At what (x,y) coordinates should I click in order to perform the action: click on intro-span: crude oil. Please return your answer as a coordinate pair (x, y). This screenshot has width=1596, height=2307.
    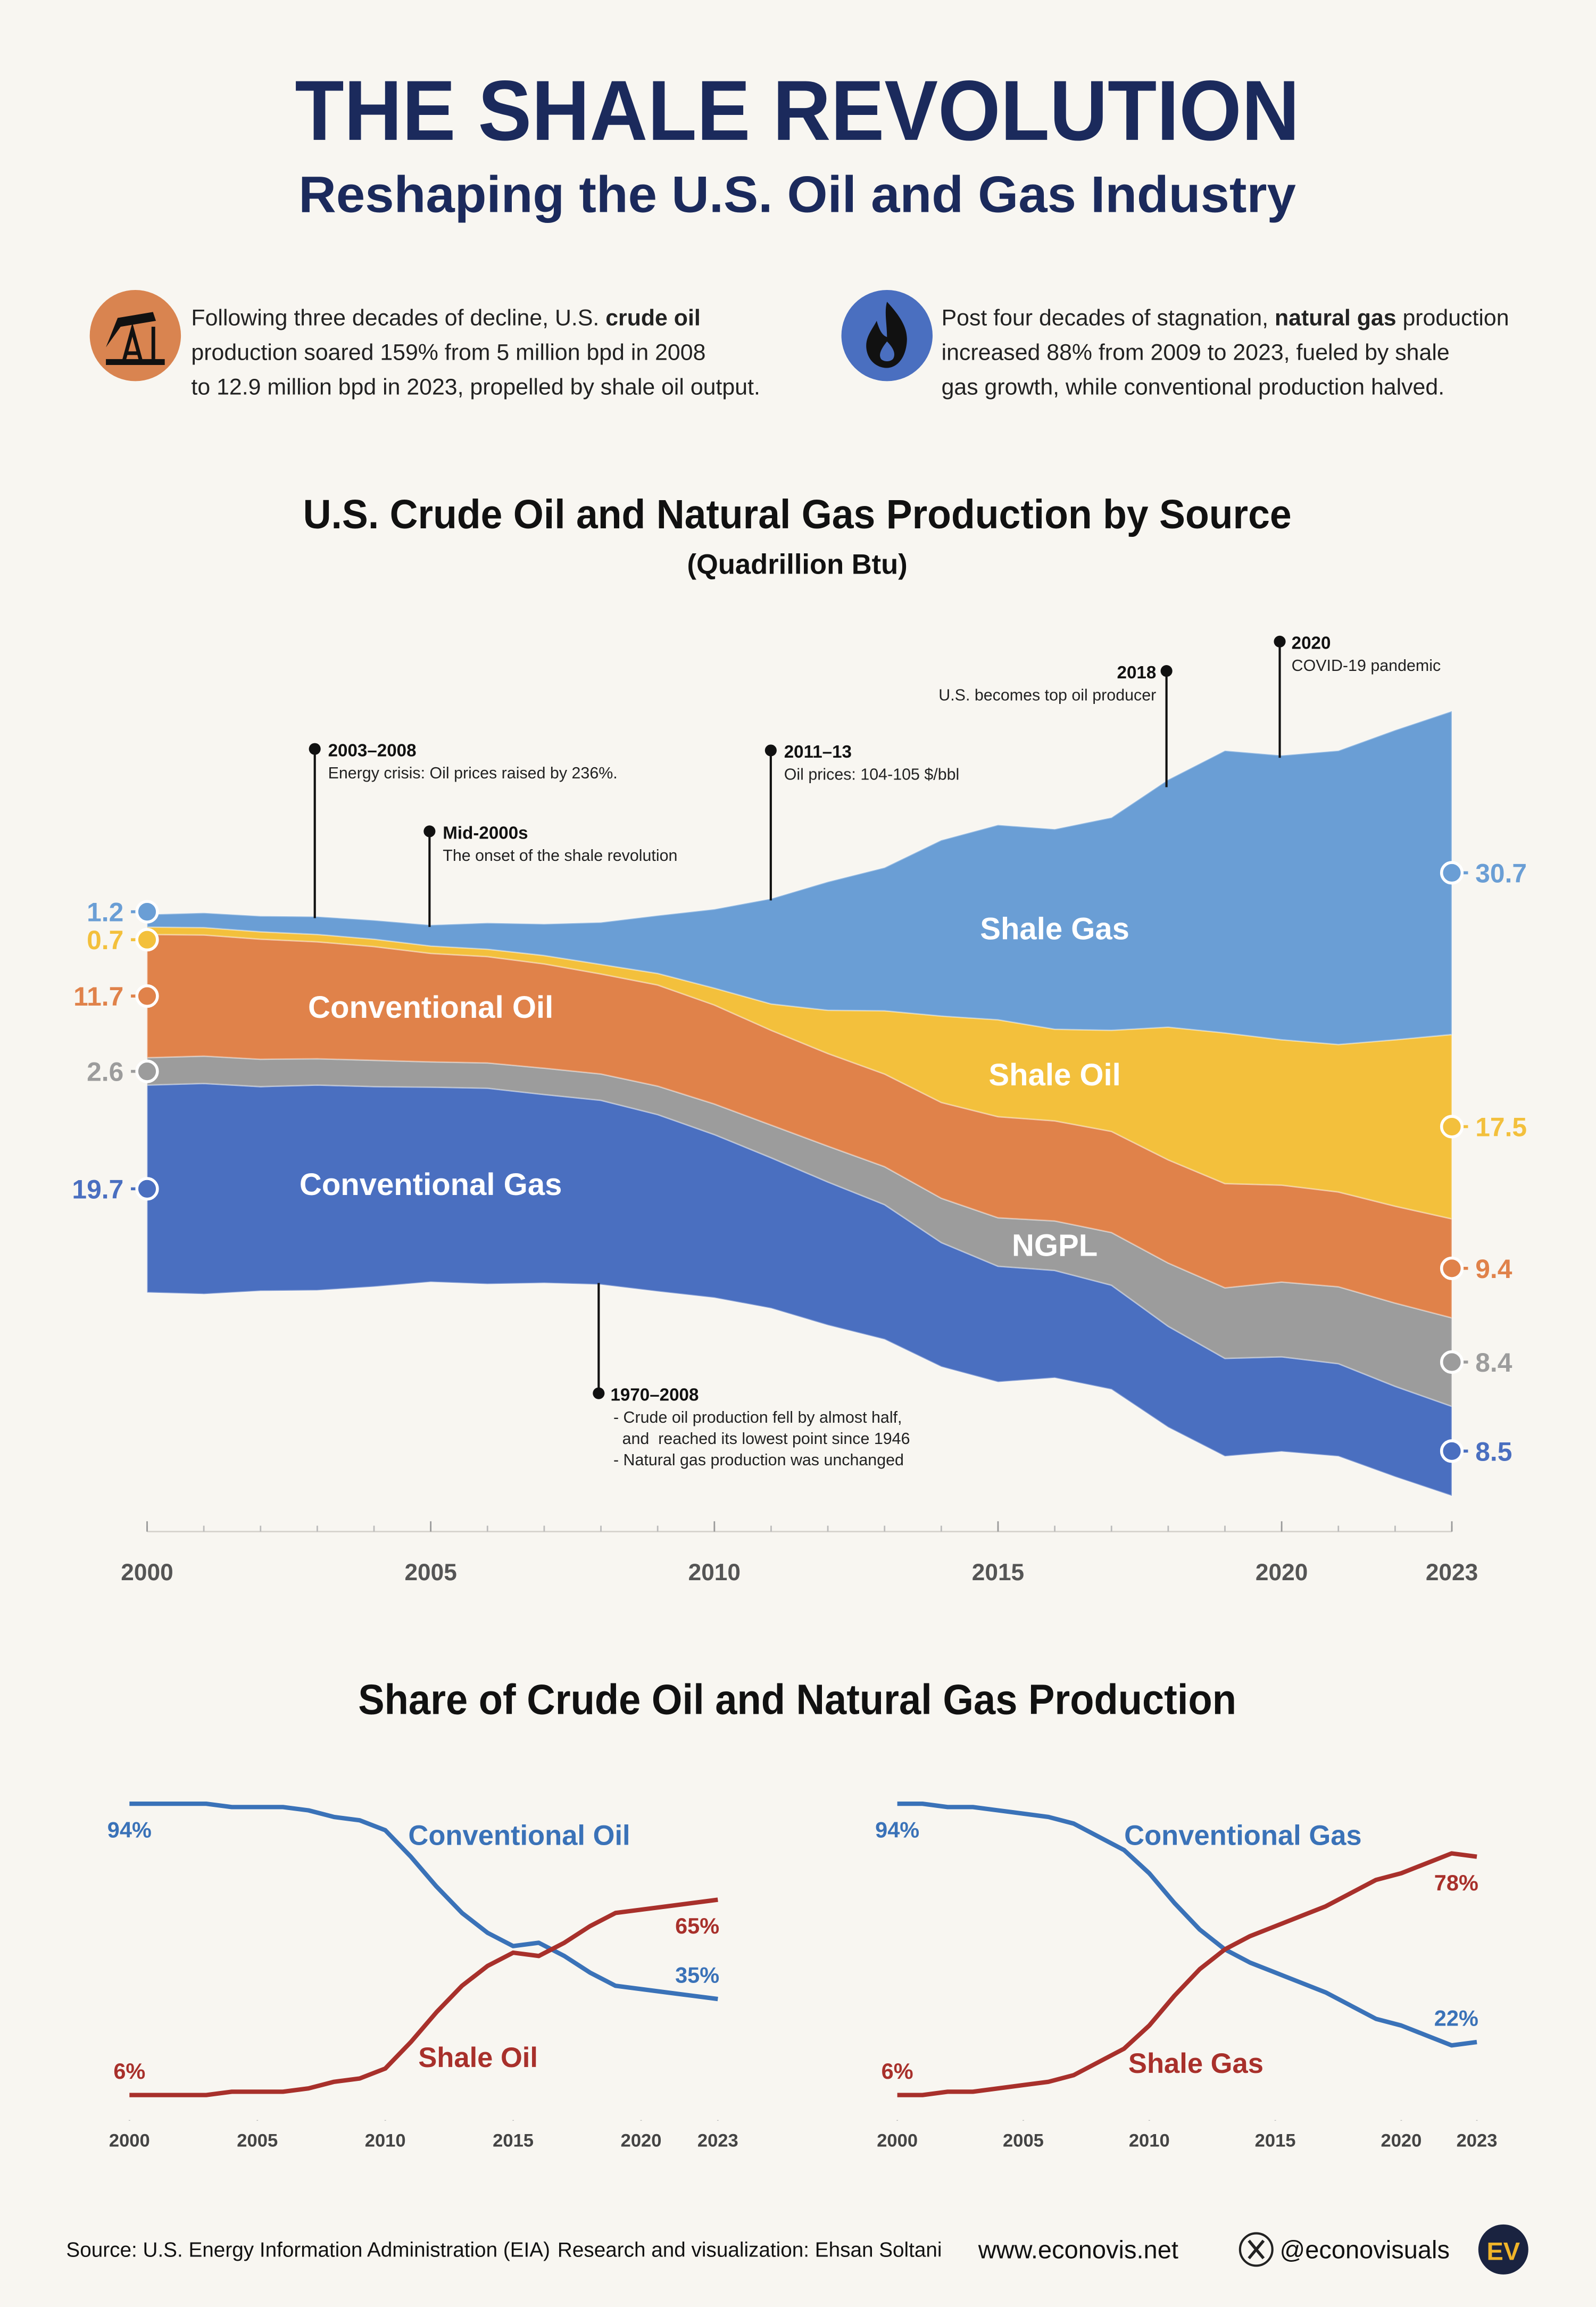
    Looking at the image, I should click on (653, 318).